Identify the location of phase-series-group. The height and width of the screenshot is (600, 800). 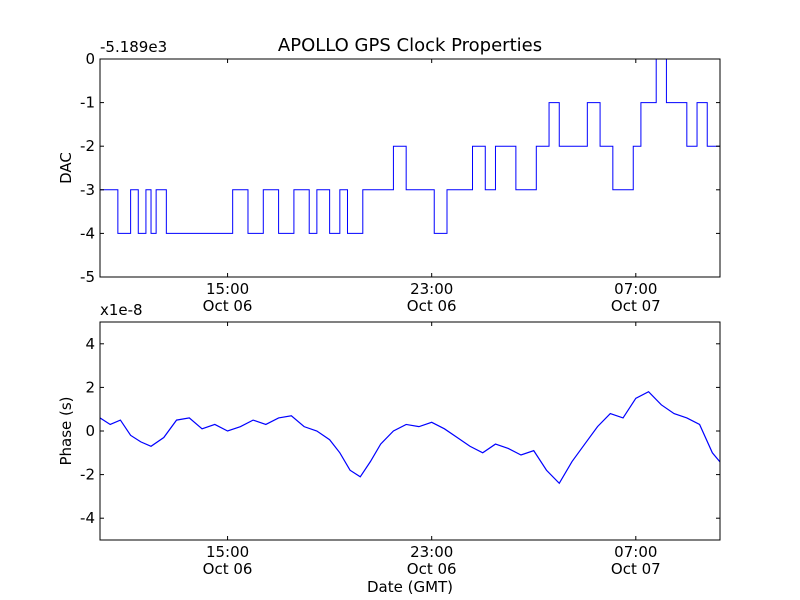
(410, 438).